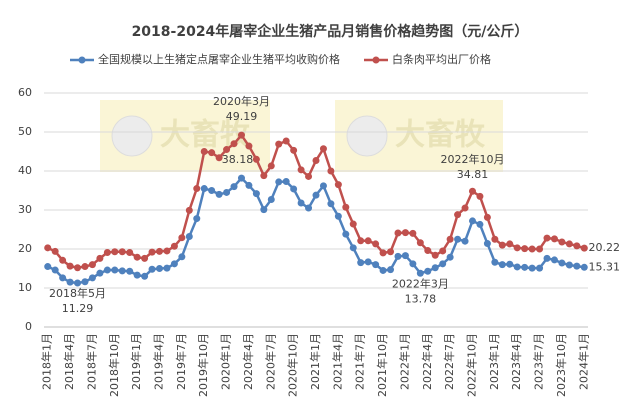 The height and width of the screenshot is (402, 626). Describe the element at coordinates (69, 361) in the screenshot. I see `x-tick-label: 2018年4月` at that location.